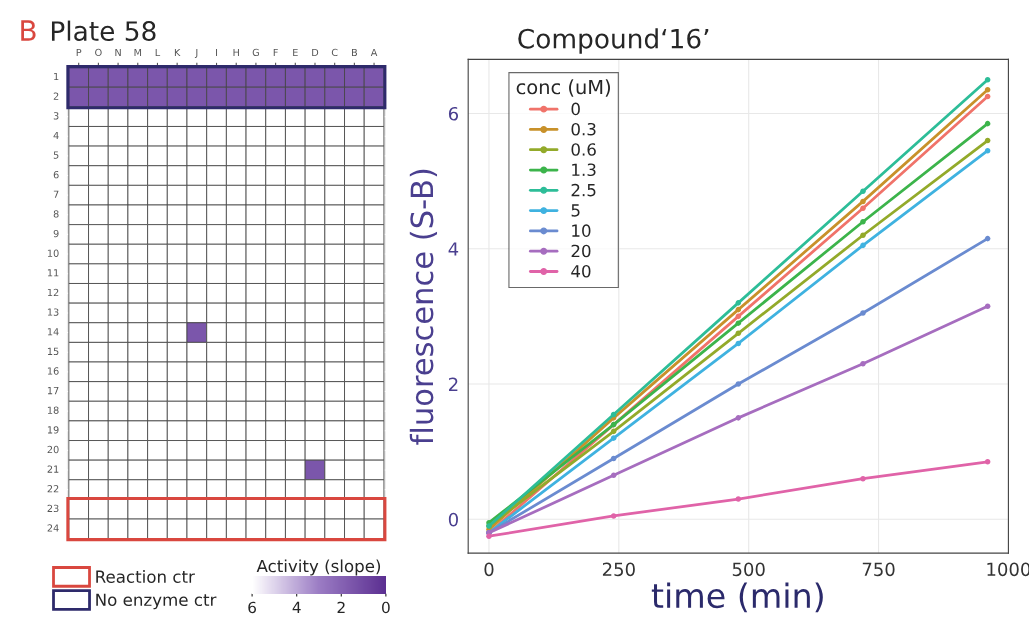 The height and width of the screenshot is (625, 1029). I want to click on y-tick-label: 17, so click(53, 391).